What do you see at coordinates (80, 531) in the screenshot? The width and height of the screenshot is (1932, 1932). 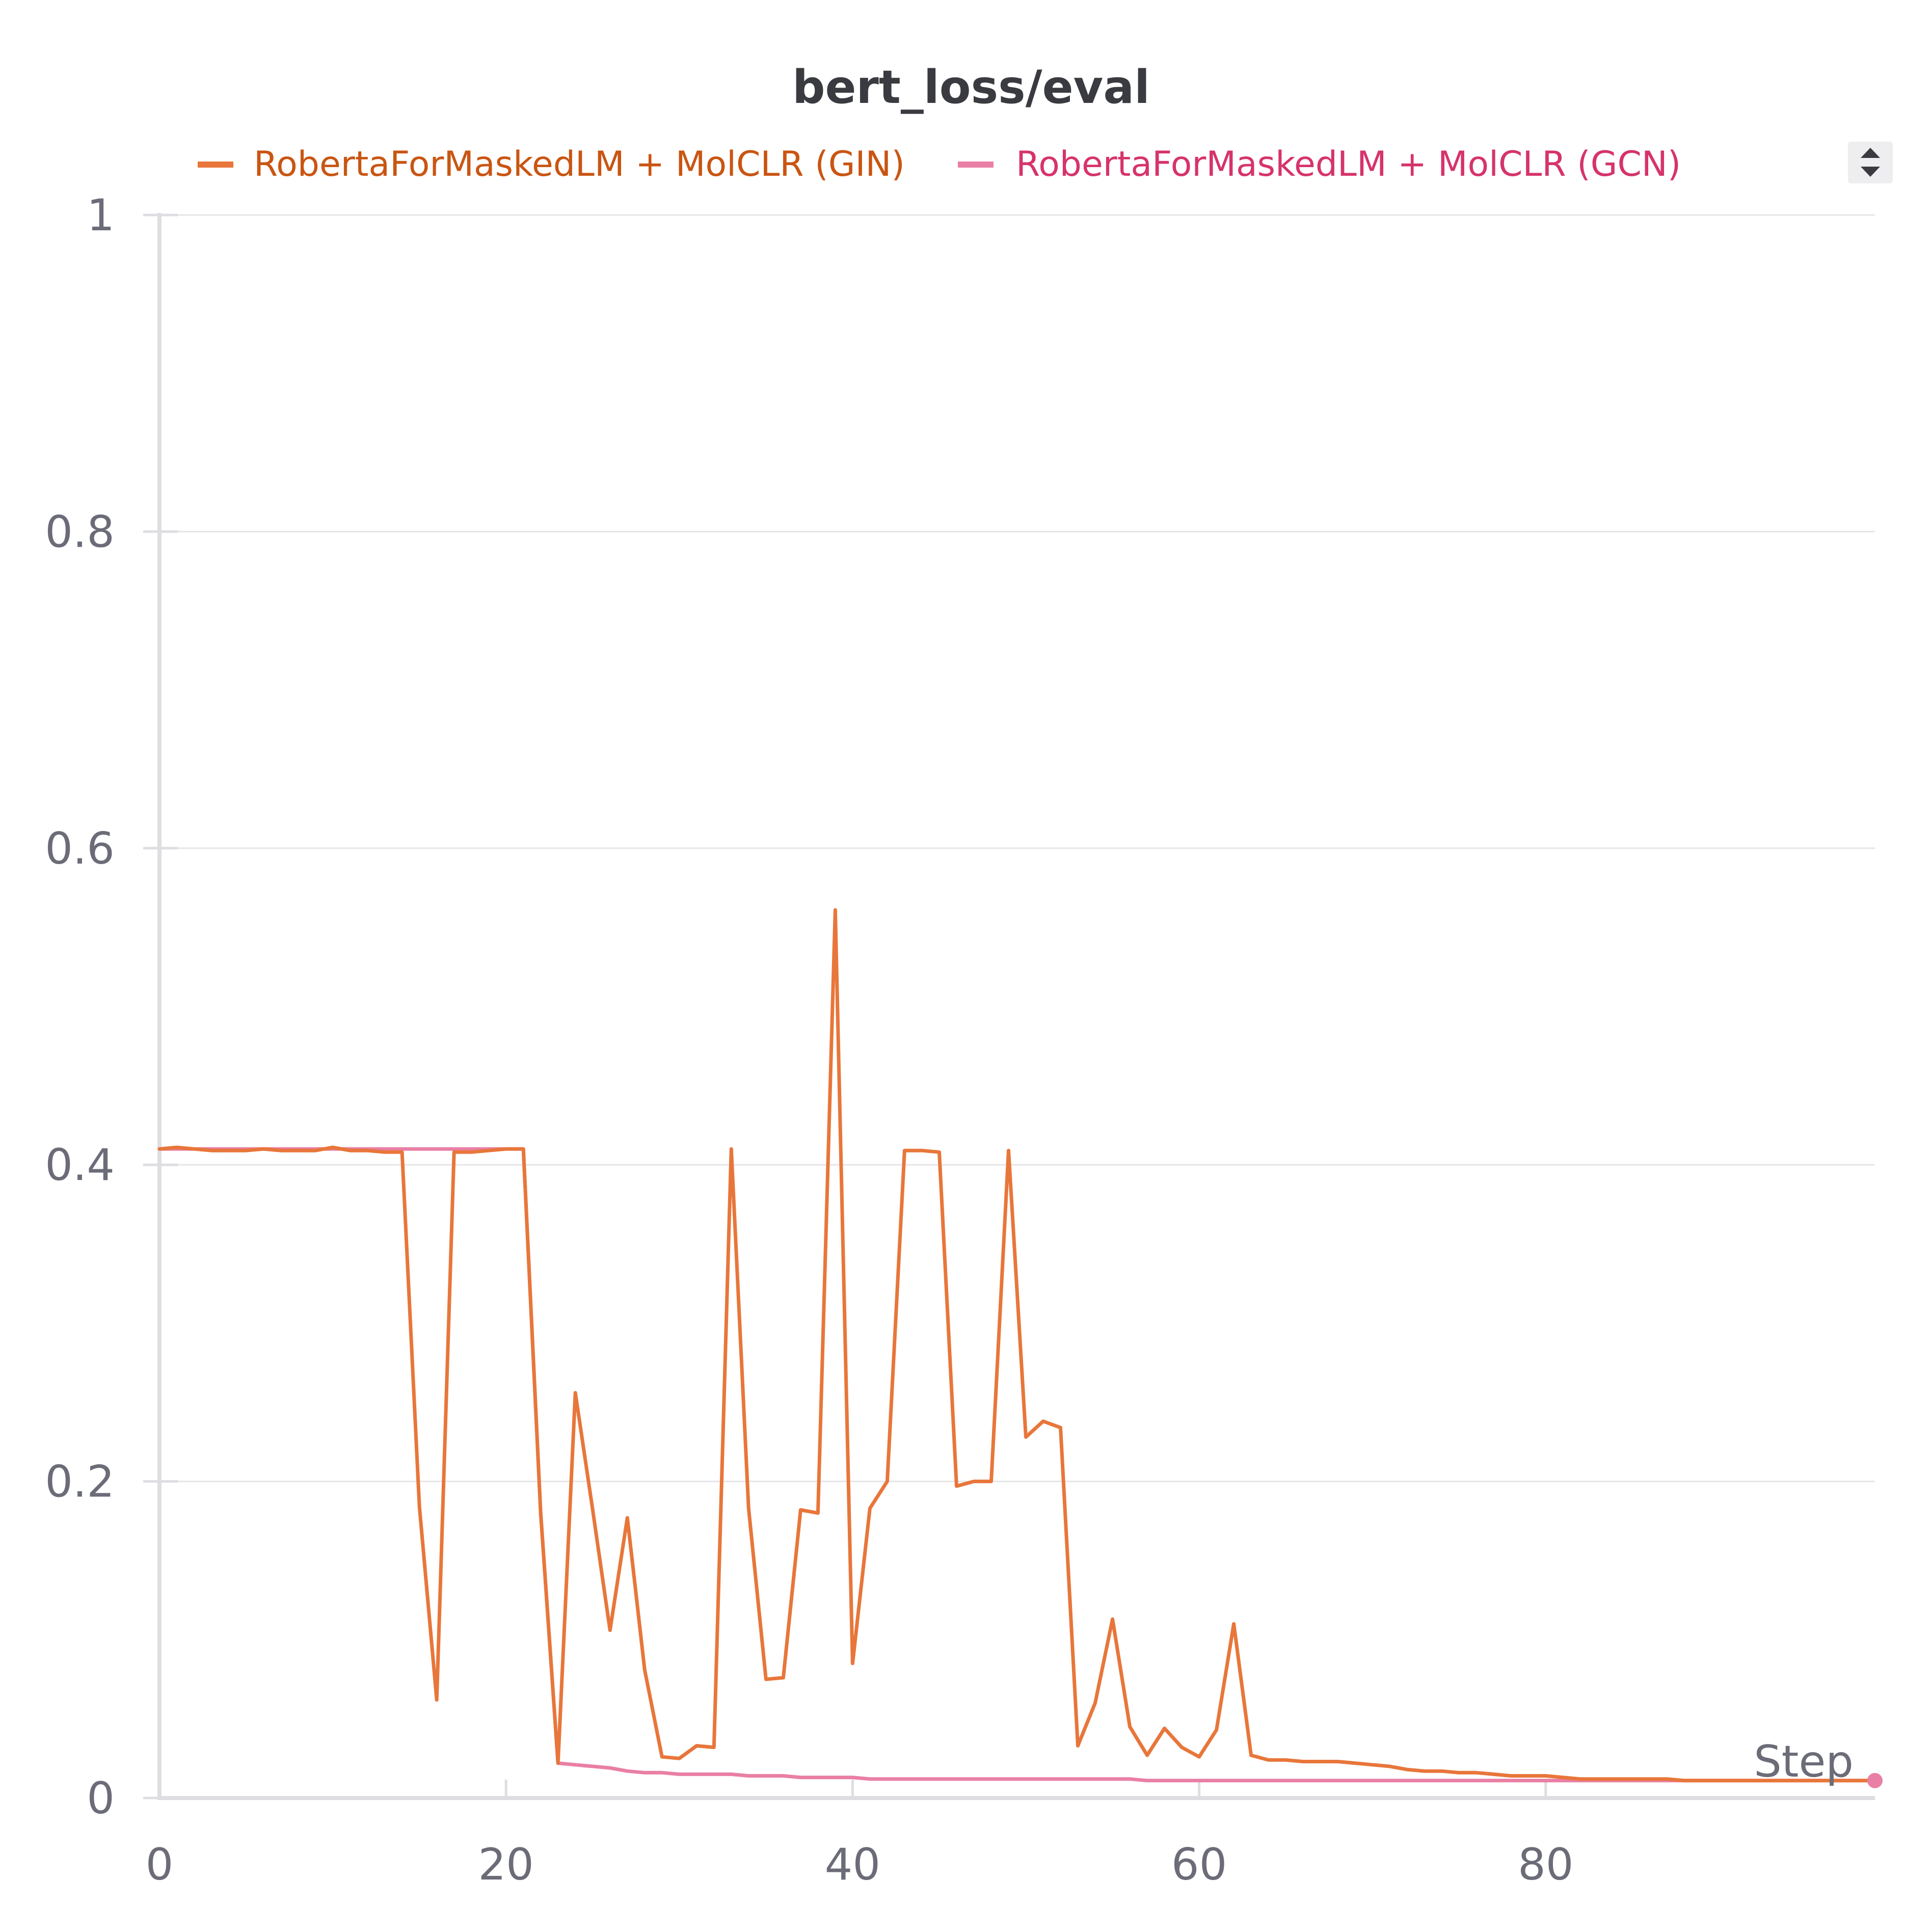 I see `y-tick-label: 0.8` at bounding box center [80, 531].